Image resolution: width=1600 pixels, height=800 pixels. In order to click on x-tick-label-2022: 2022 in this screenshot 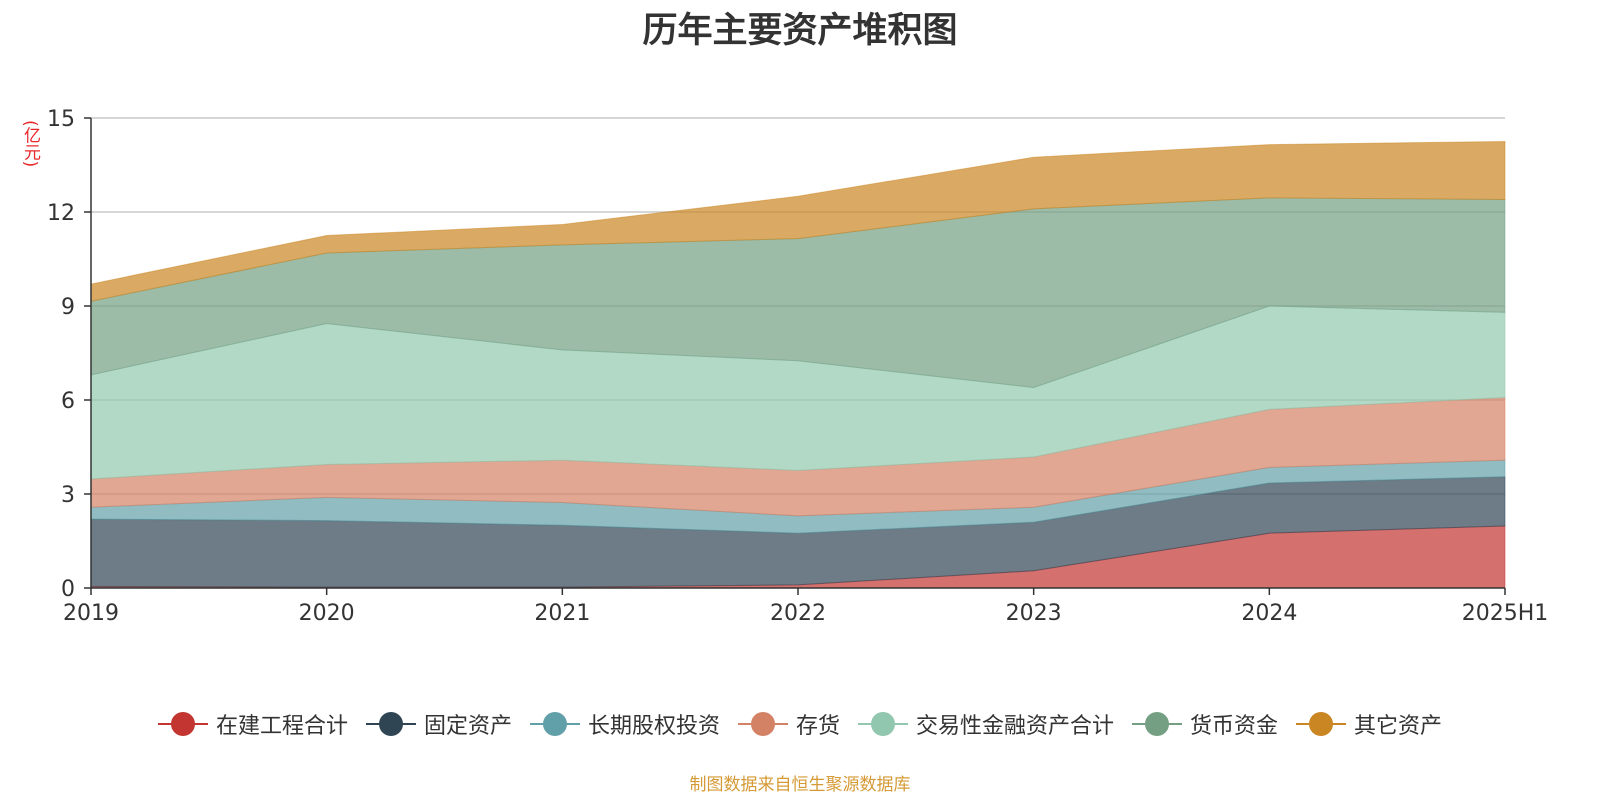, I will do `click(798, 613)`.